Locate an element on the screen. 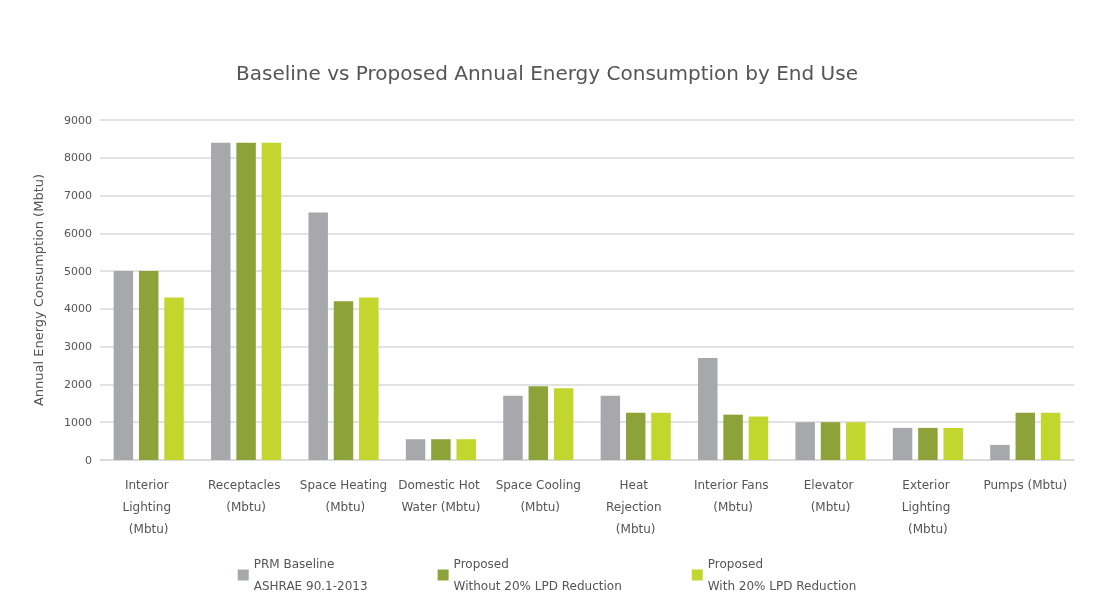 This screenshot has height=610, width=1094. legend-label: Proposed With 20% LPD Reduction is located at coordinates (782, 575).